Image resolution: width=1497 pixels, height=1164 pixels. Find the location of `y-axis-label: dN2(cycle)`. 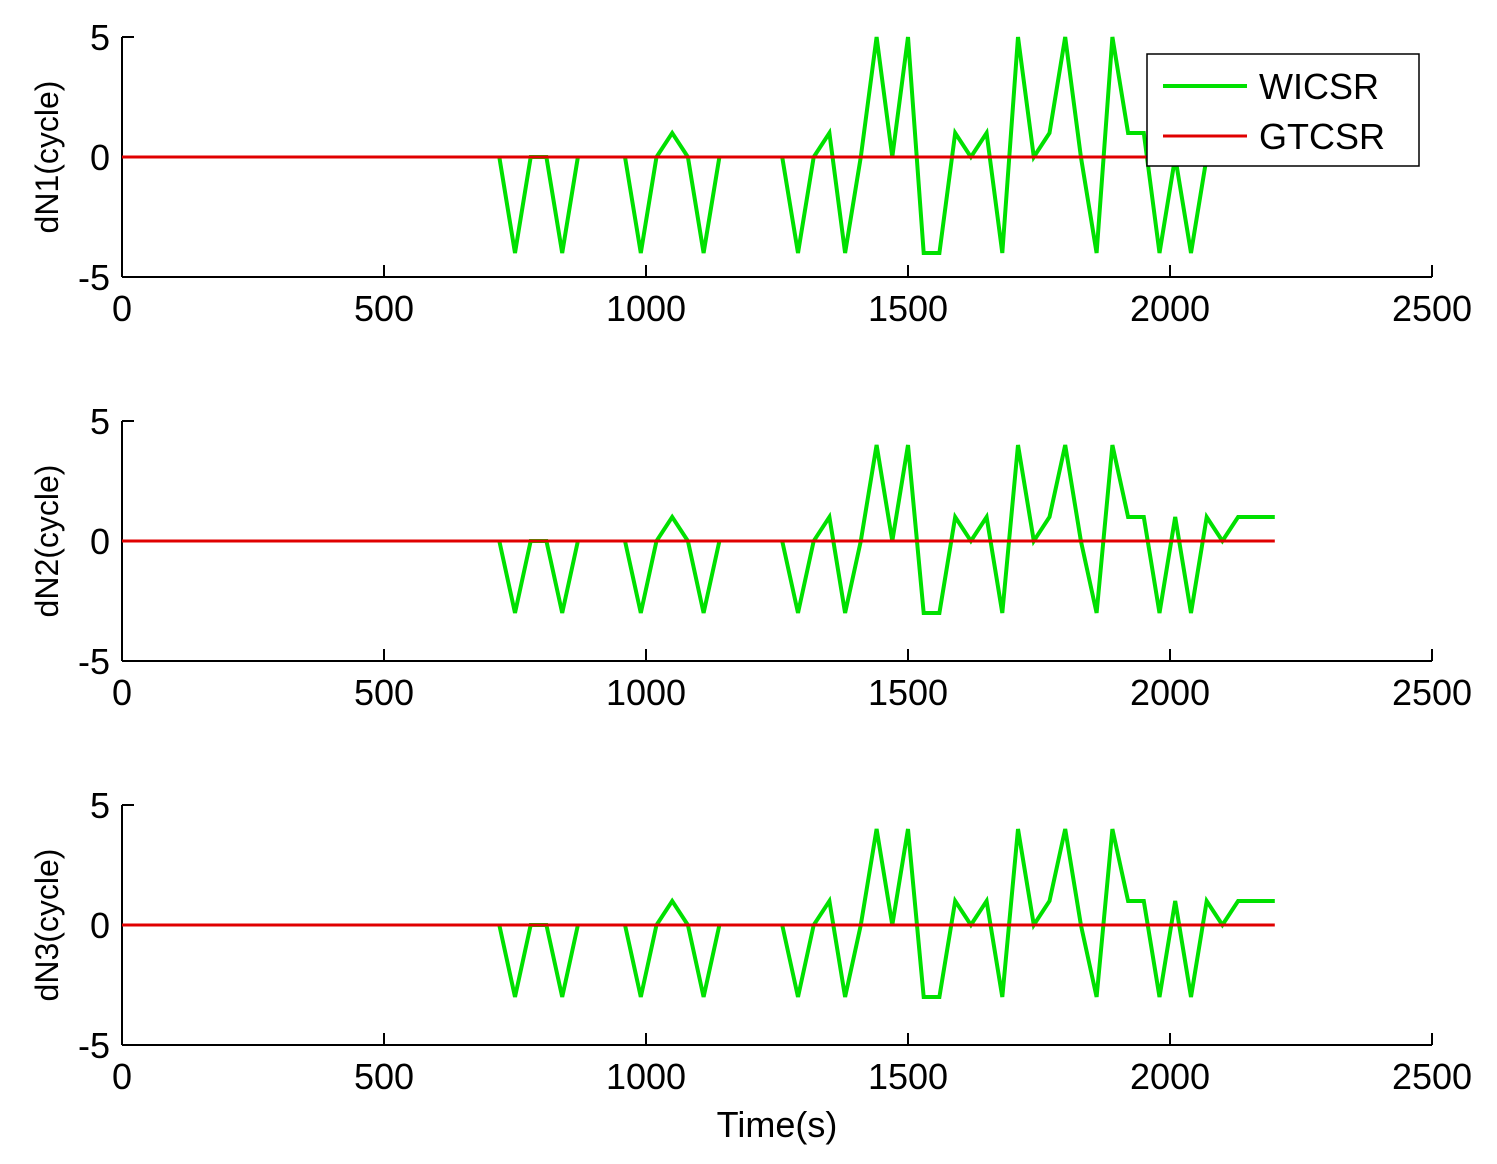

y-axis-label: dN2(cycle) is located at coordinates (47, 541).